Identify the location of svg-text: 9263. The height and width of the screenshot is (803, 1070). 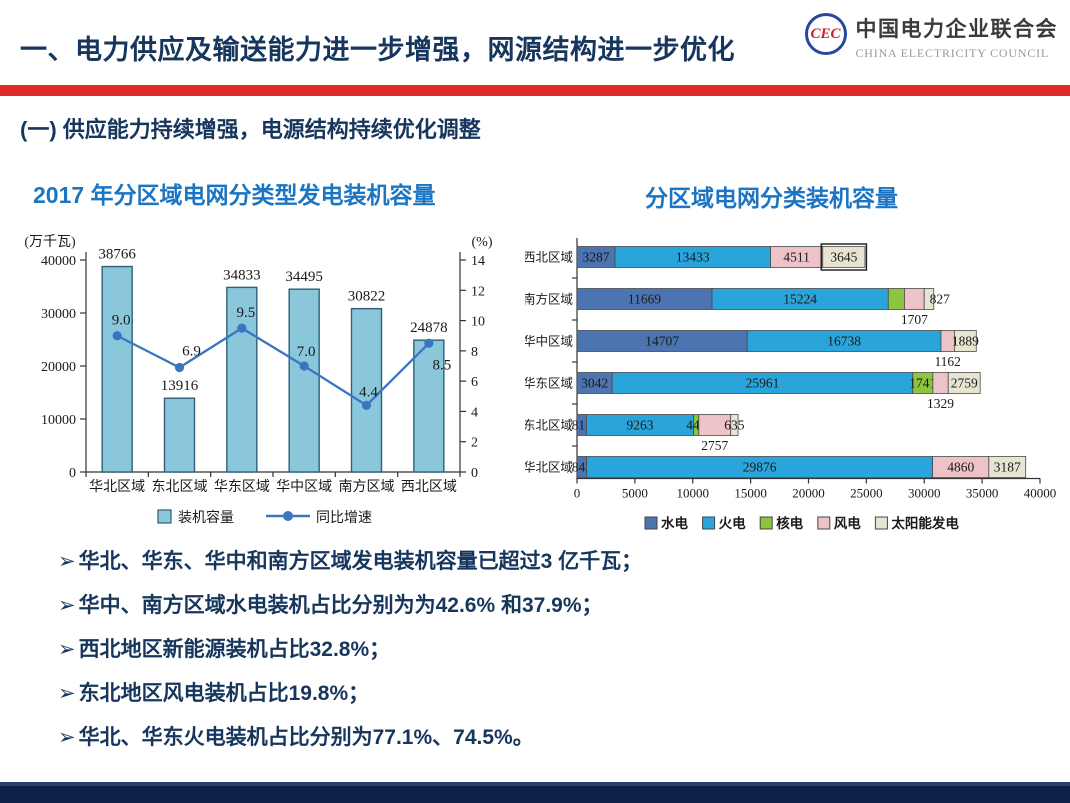
(640, 425).